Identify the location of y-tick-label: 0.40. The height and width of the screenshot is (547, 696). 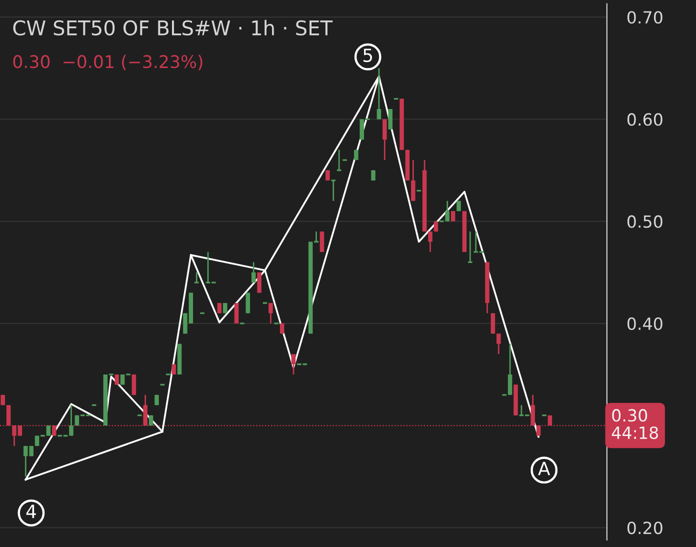
(644, 323).